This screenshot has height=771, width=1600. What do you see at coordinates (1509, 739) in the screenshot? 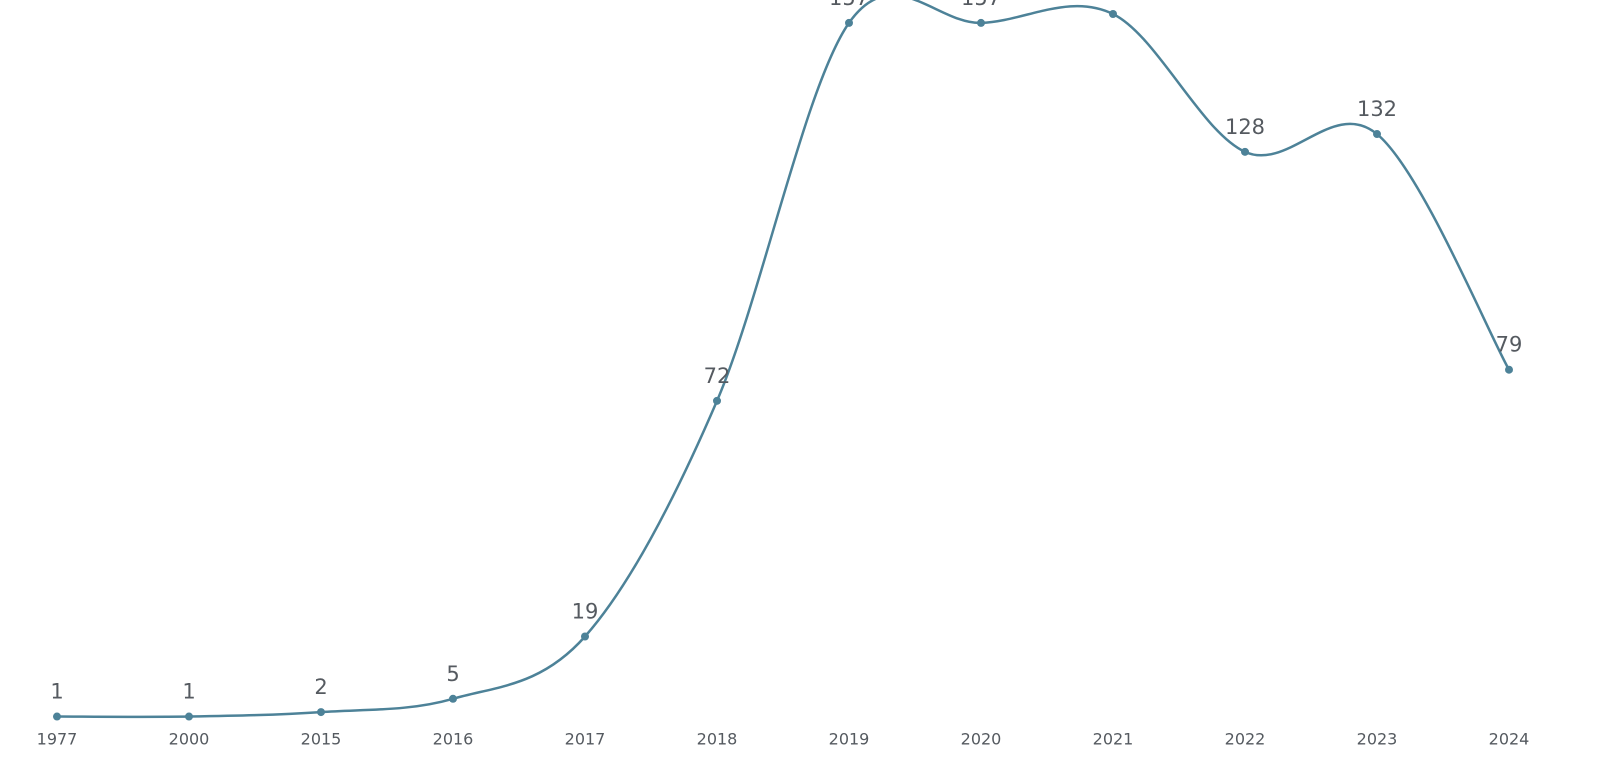
I see `x-tick-label: 2024` at bounding box center [1509, 739].